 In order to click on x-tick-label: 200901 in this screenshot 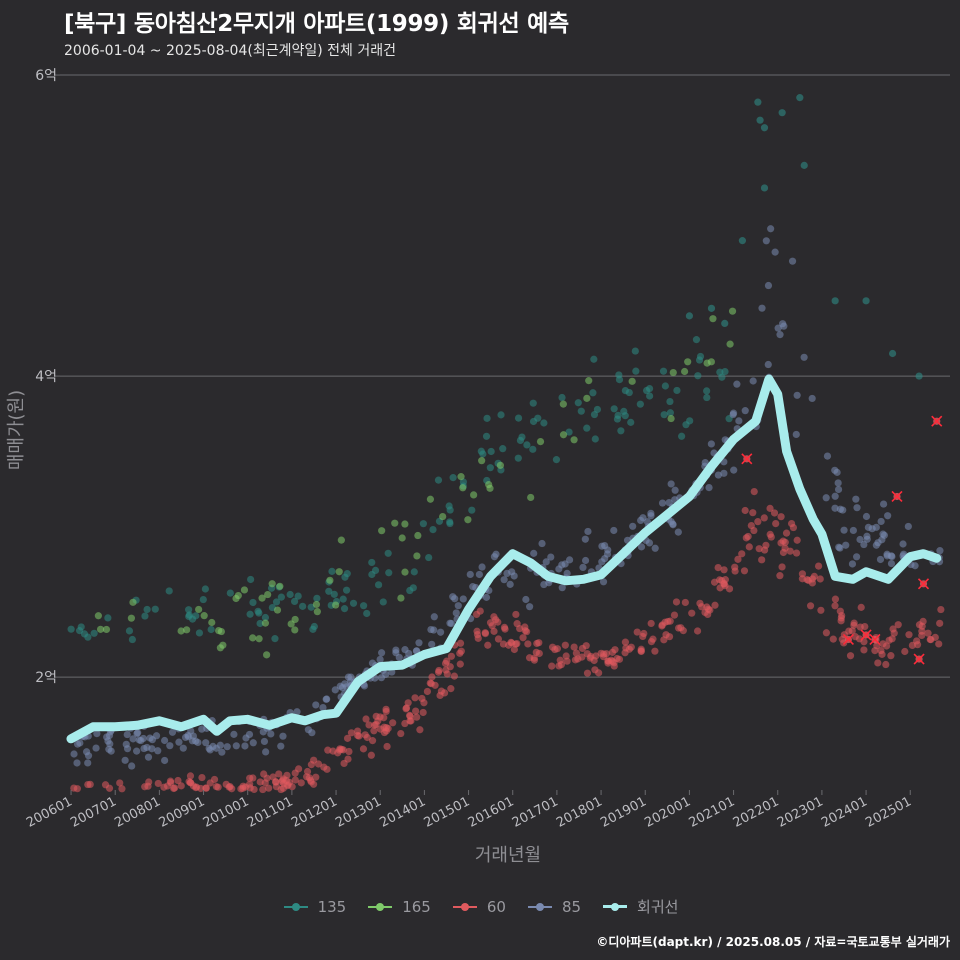, I will do `click(182, 812)`.